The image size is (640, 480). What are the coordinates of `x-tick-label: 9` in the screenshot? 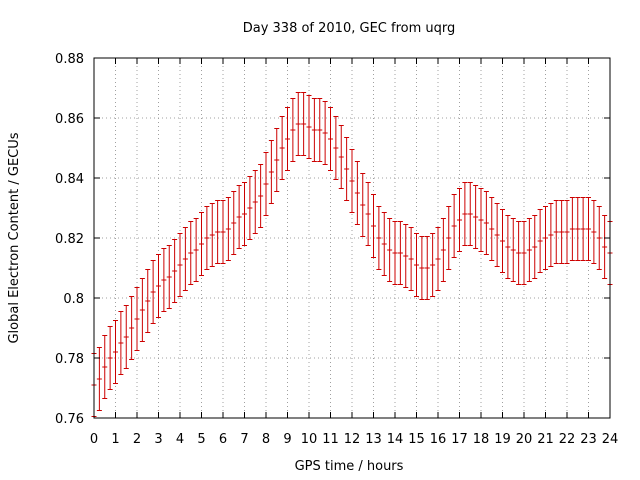 It's located at (287, 439).